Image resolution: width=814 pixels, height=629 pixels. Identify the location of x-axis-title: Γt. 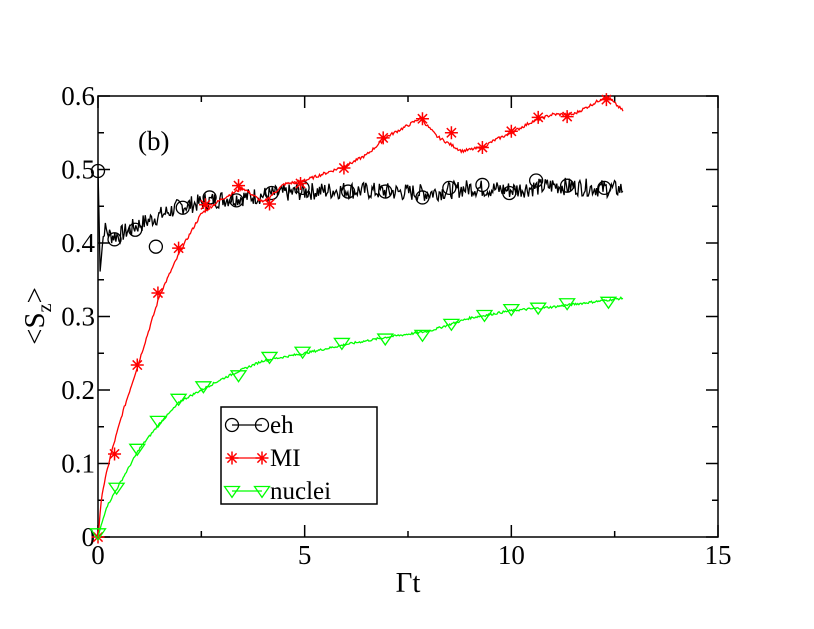
(408, 583).